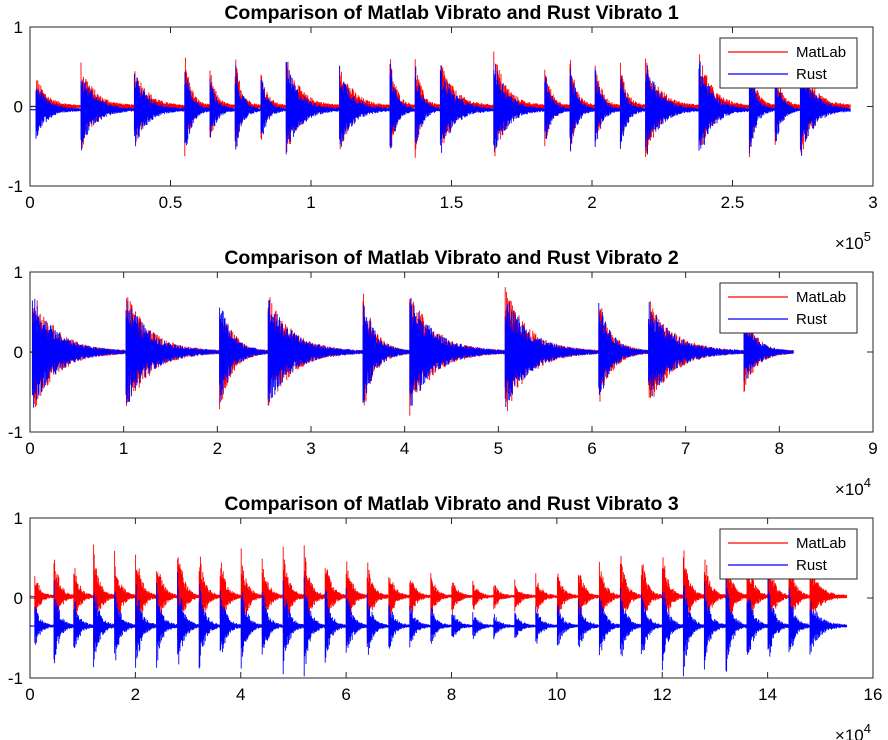 The height and width of the screenshot is (740, 888). I want to click on x-tick-label: 14, so click(767, 694).